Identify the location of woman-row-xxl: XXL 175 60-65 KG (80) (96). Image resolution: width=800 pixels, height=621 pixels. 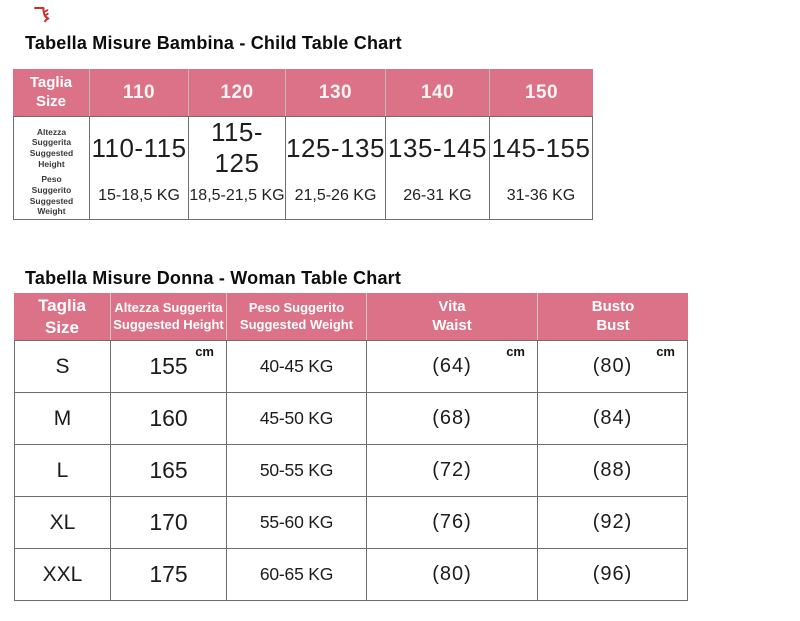
(351, 575).